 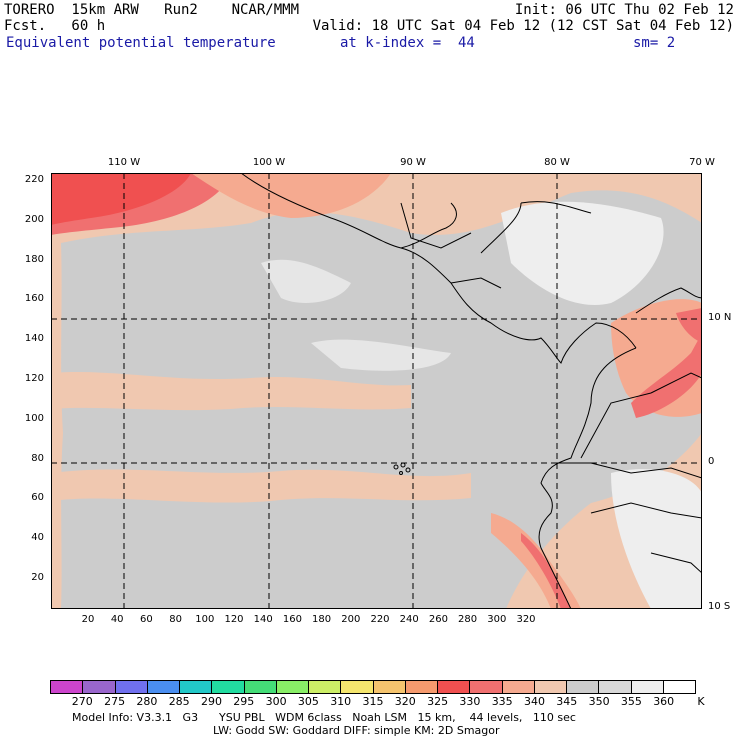 I want to click on warm-band, so click(x=231, y=391).